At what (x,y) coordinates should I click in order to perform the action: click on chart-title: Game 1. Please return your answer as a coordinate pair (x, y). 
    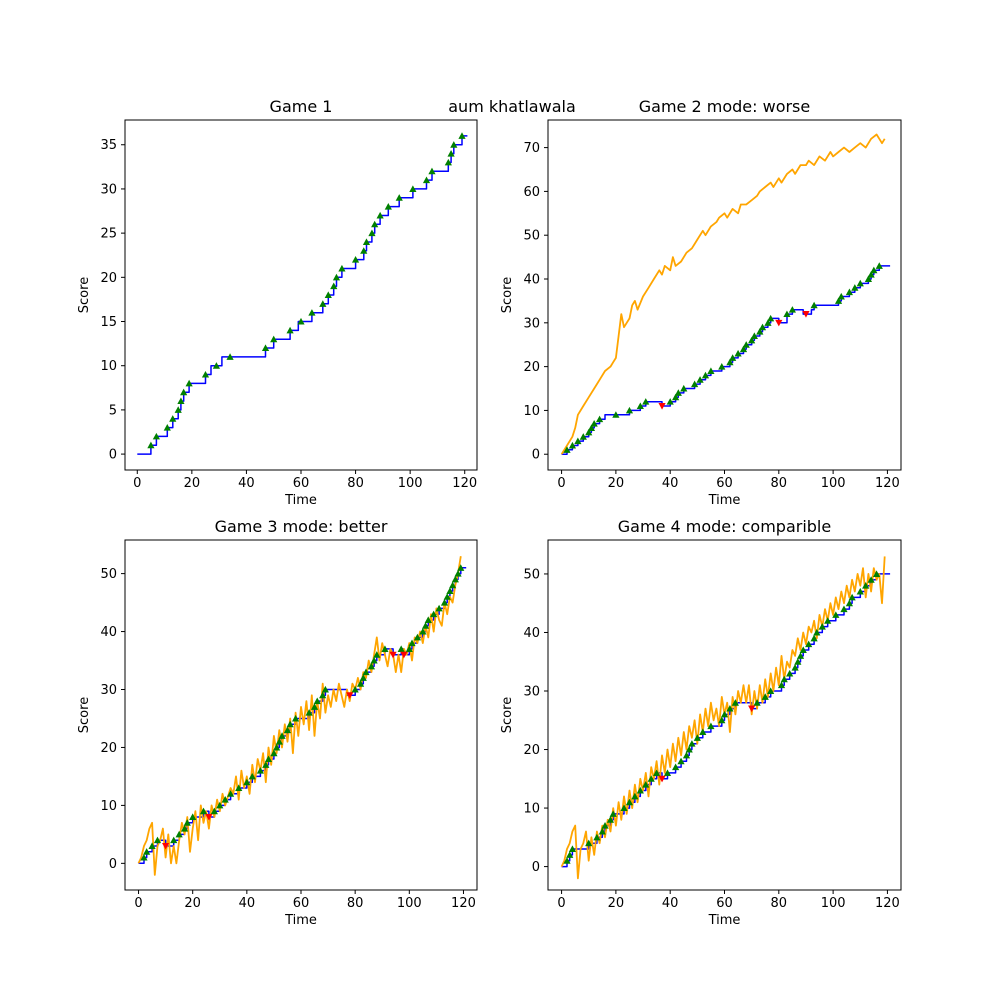
    Looking at the image, I should click on (301, 106).